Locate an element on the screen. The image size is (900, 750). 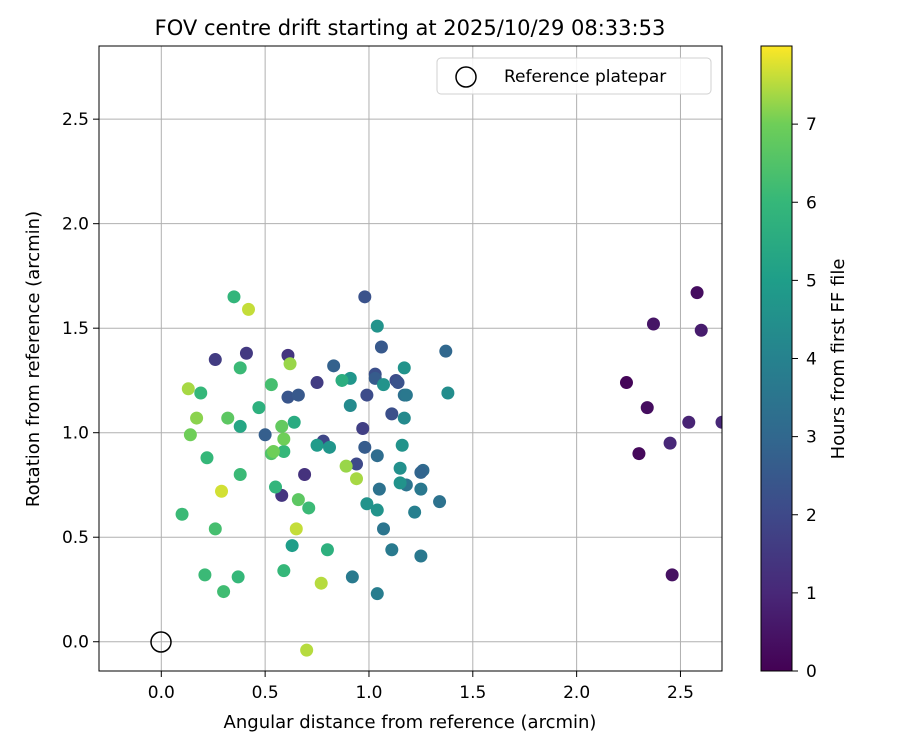
colorbar-tick-label: 0 is located at coordinates (811, 672).